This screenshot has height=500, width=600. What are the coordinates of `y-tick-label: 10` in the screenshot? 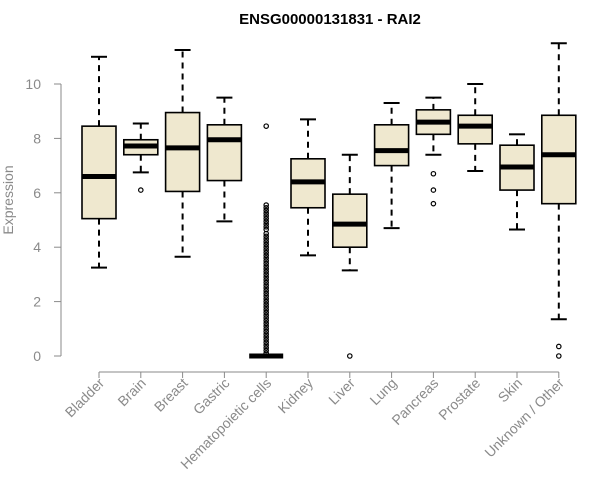 It's located at (33, 84).